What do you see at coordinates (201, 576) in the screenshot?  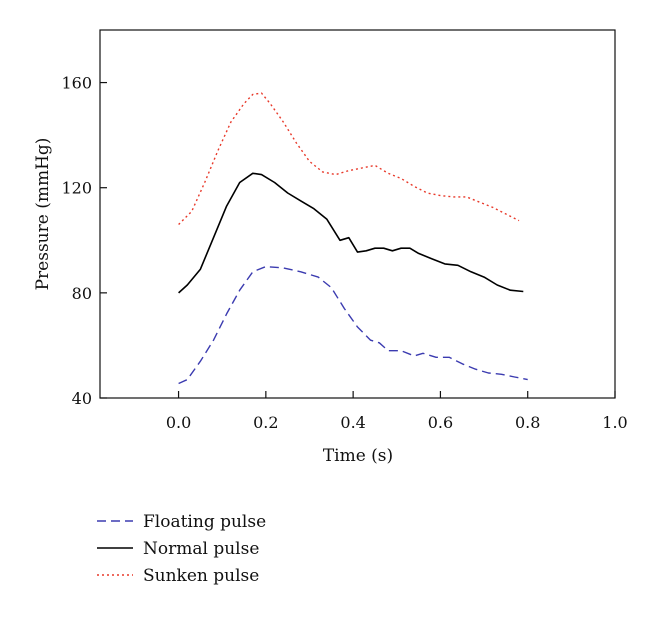 I see `legend-label: Sunken pulse` at bounding box center [201, 576].